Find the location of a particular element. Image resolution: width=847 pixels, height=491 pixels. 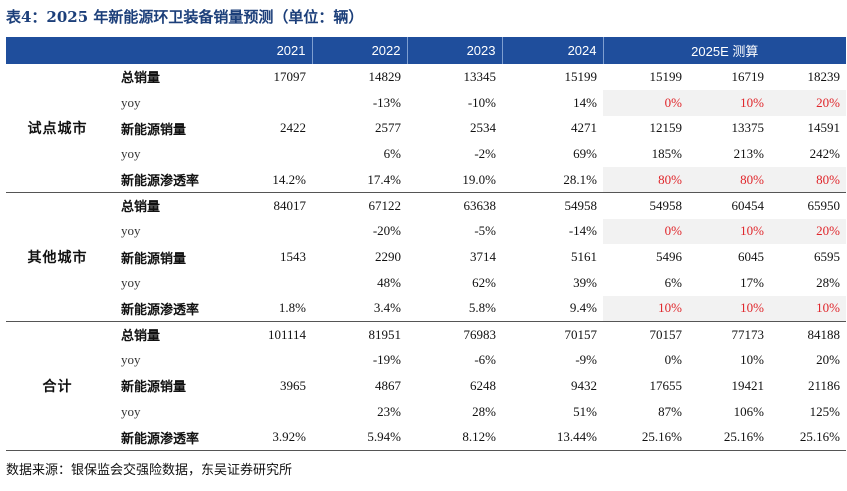

value-cell: -14% is located at coordinates (582, 231).